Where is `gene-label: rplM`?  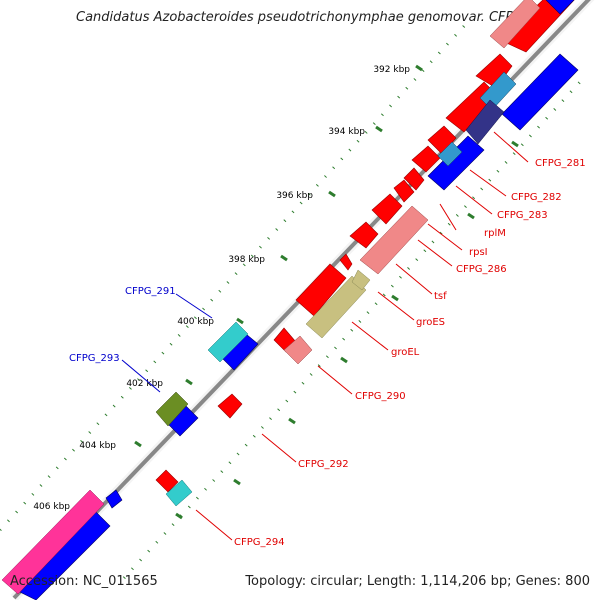
gene-label: rplM is located at coordinates (495, 233).